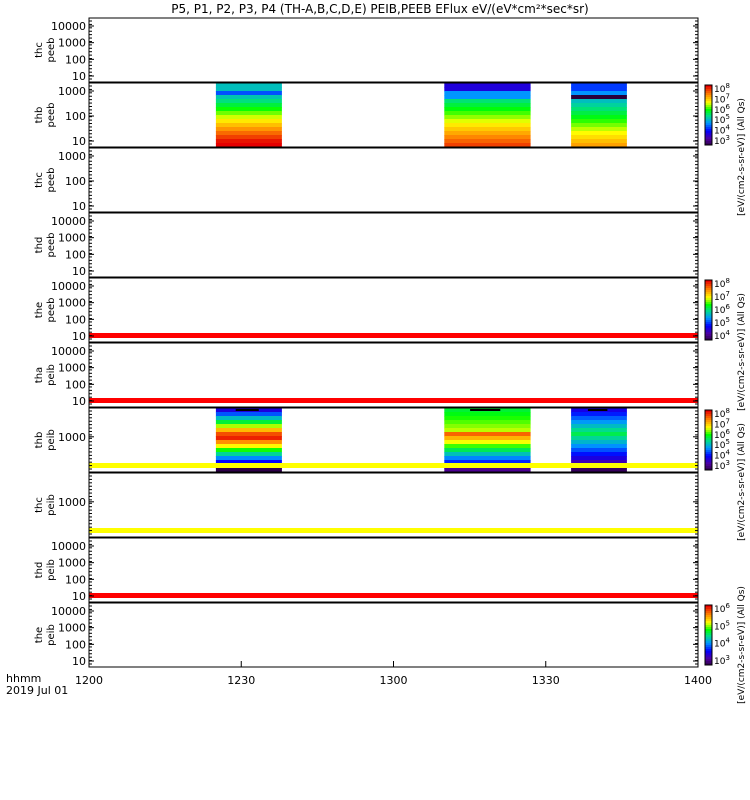  What do you see at coordinates (599, 113) in the screenshot?
I see `burst-1-2-row` at bounding box center [599, 113].